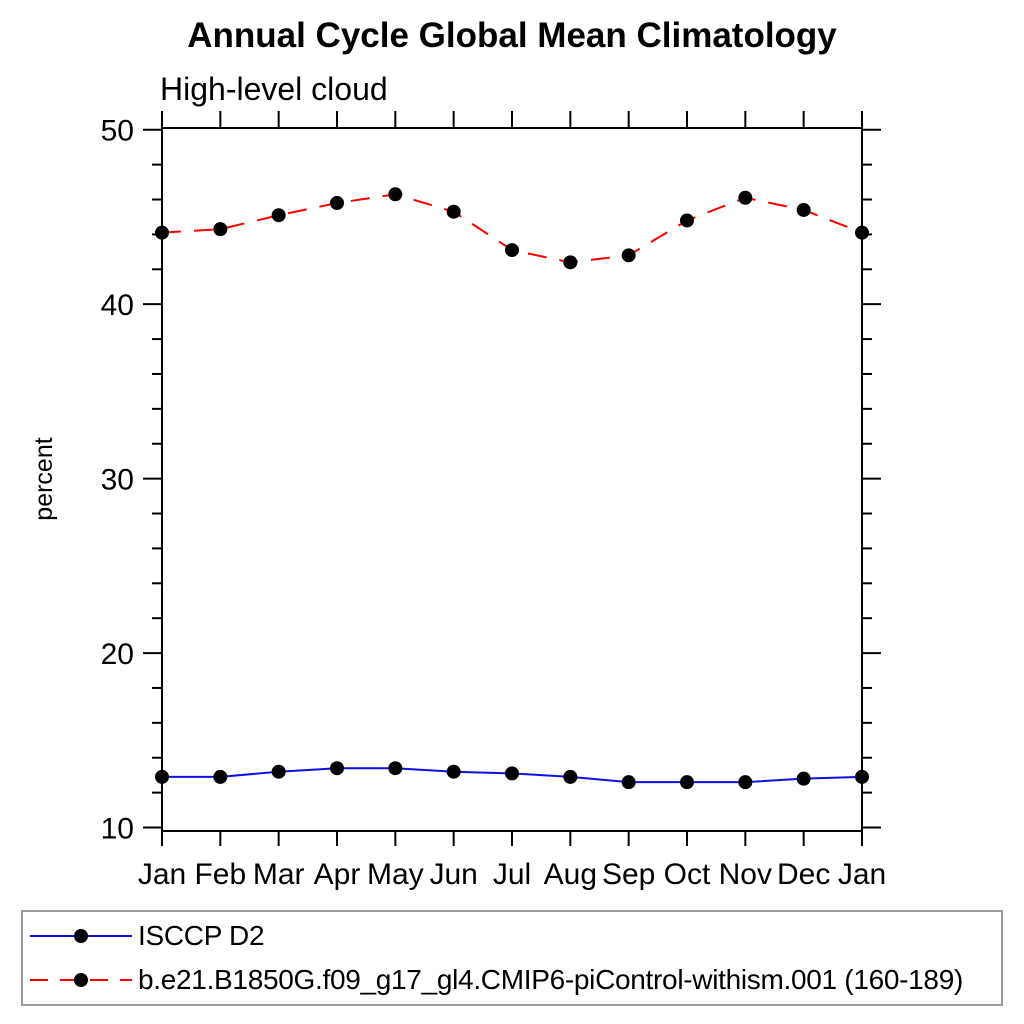  I want to click on legend-line-sample-dashed, so click(81, 980).